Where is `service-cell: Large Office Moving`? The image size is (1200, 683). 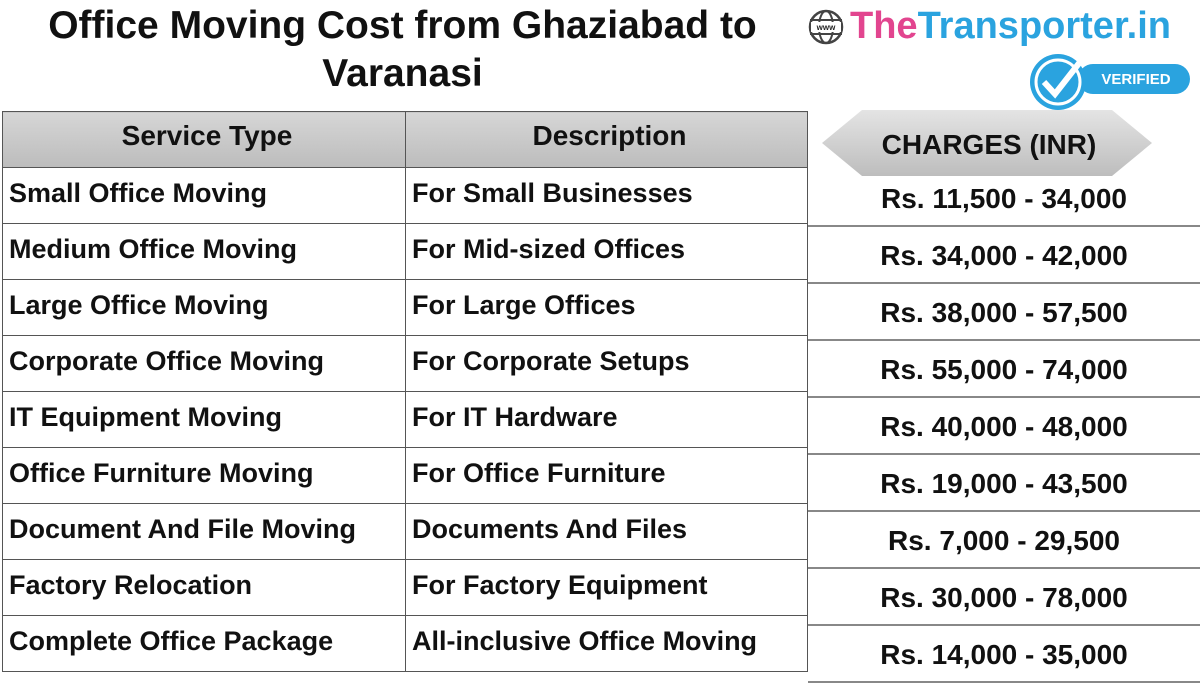
service-cell: Large Office Moving is located at coordinates (204, 307).